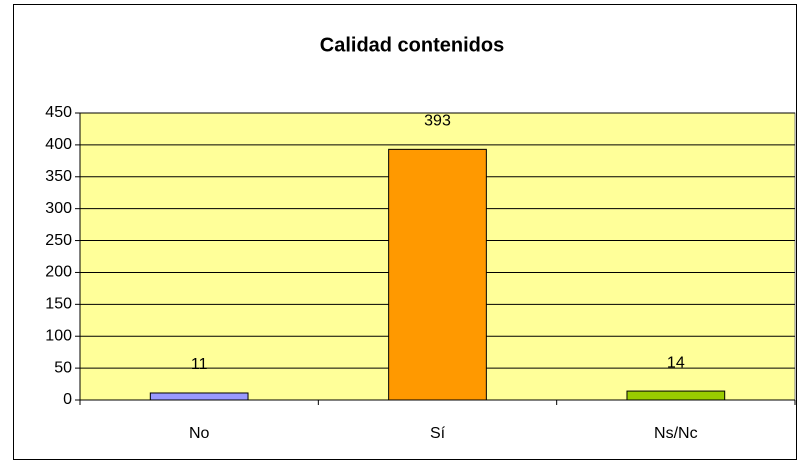 The image size is (804, 464). Describe the element at coordinates (437, 121) in the screenshot. I see `data-label: 393` at that location.